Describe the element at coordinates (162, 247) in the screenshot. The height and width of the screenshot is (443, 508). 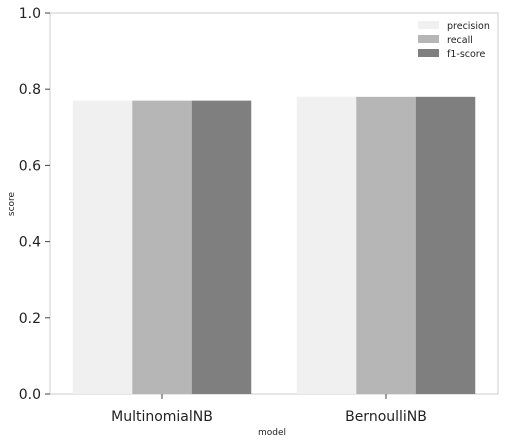
I see `bar-recall-MultinomialNB` at that location.